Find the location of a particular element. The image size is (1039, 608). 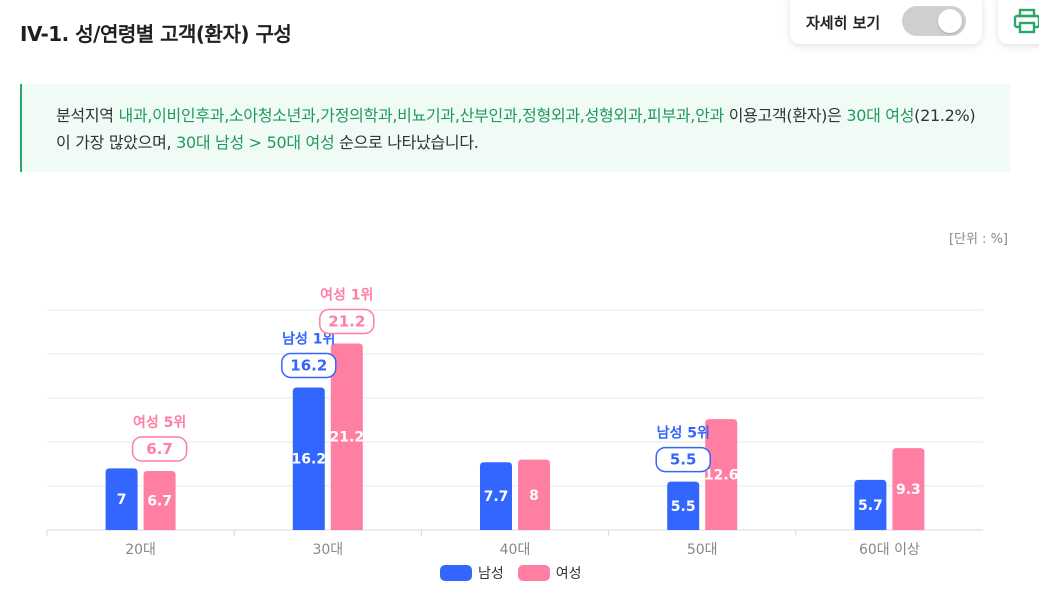

legend-item-male: 남성 is located at coordinates (472, 573).